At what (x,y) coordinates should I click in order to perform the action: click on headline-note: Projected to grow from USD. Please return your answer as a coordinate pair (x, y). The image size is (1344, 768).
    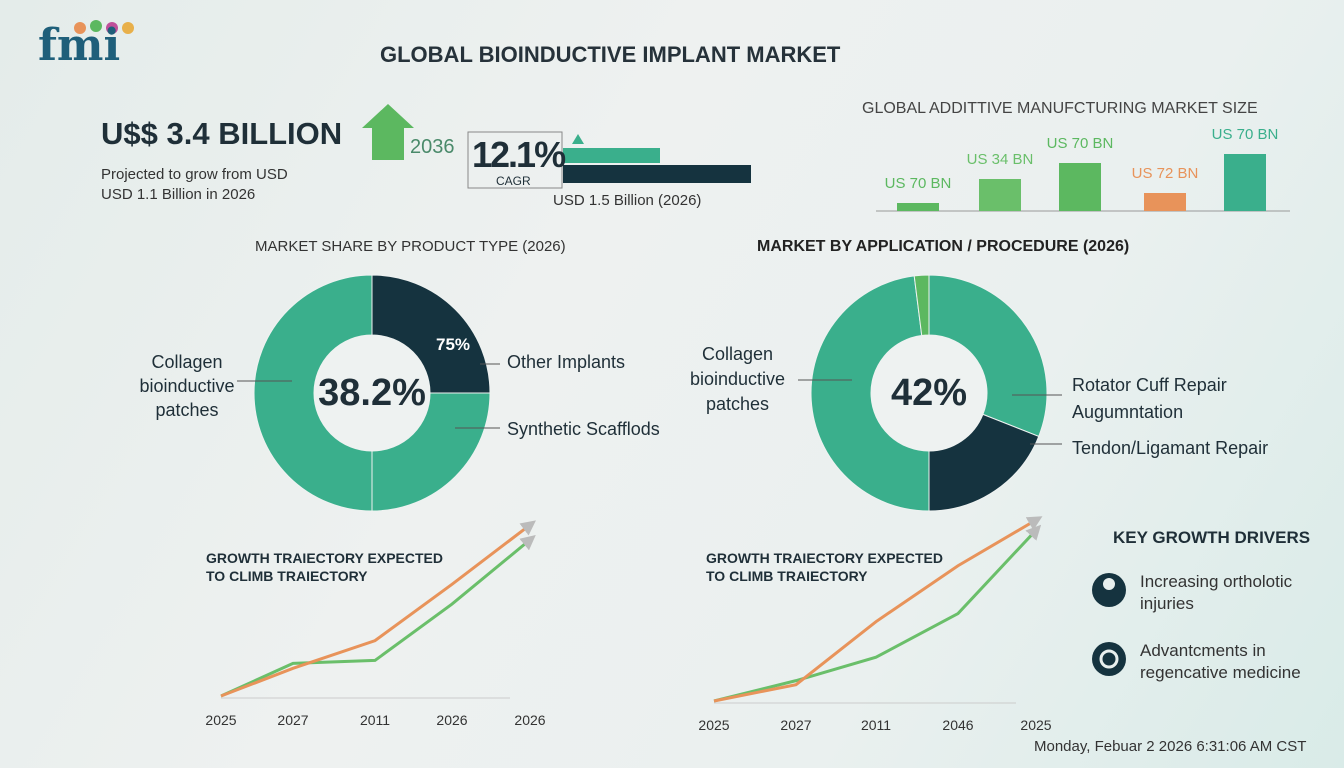
    Looking at the image, I should click on (194, 174).